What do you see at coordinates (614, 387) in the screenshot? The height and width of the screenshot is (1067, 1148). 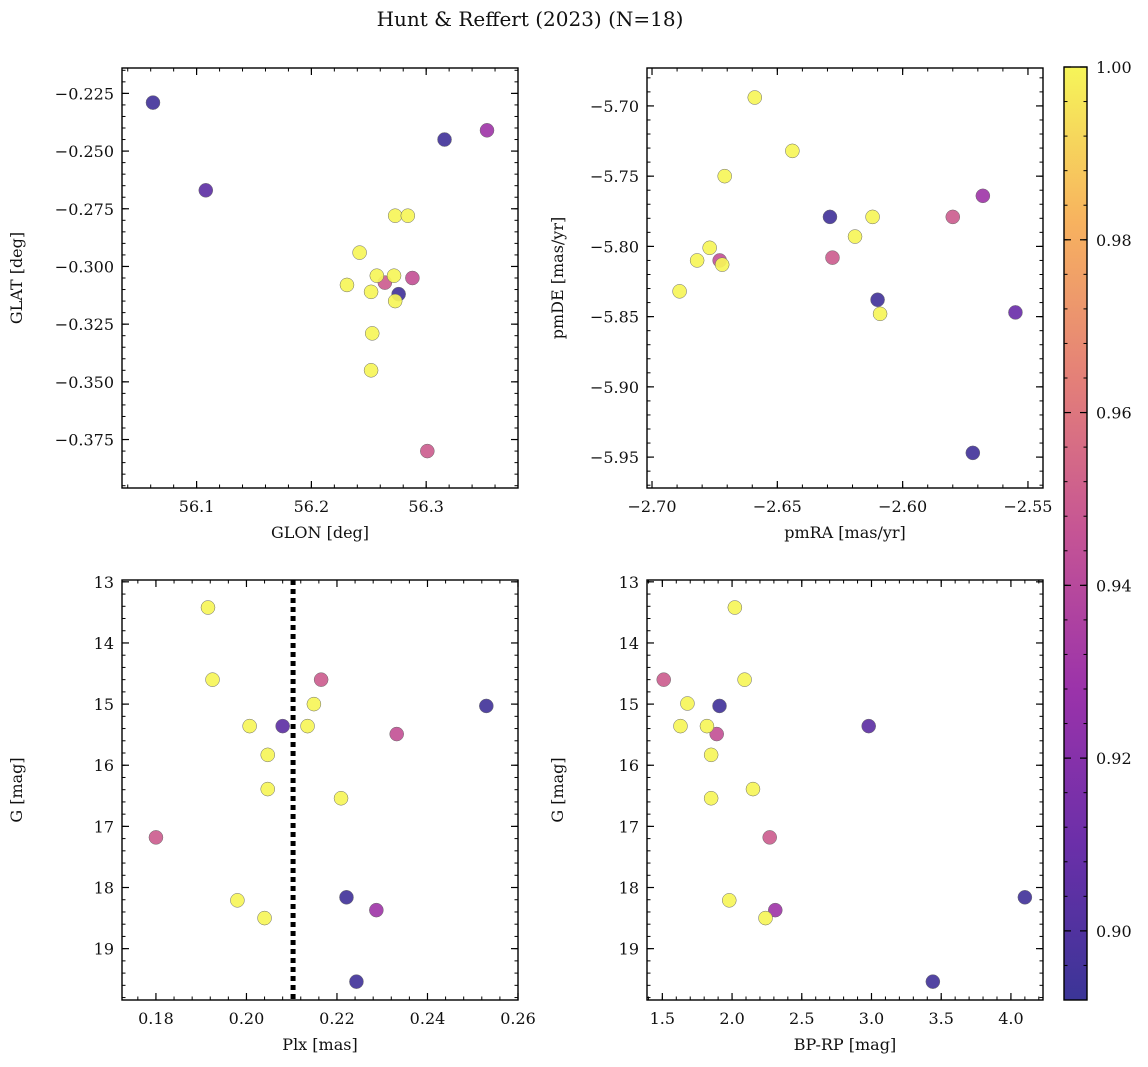 I see `y-tick-label: −5.90` at bounding box center [614, 387].